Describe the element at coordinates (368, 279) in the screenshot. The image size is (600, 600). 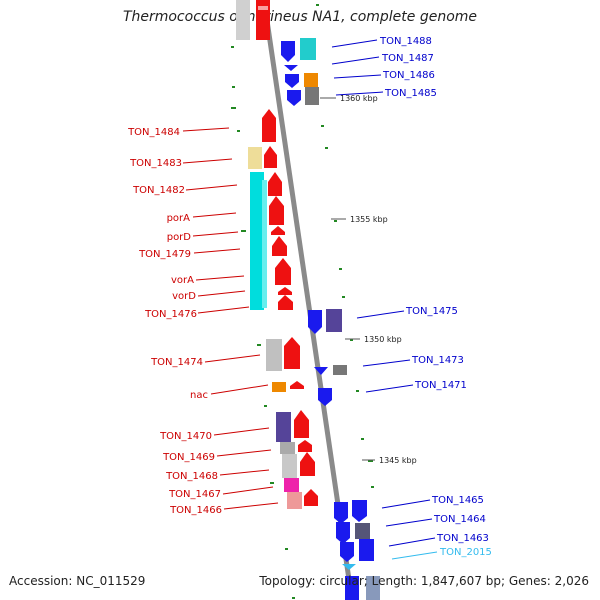
I see `kbp-ticks: 1360 kbp 1355 kbp 1350 kbp 1345 kbp` at that location.